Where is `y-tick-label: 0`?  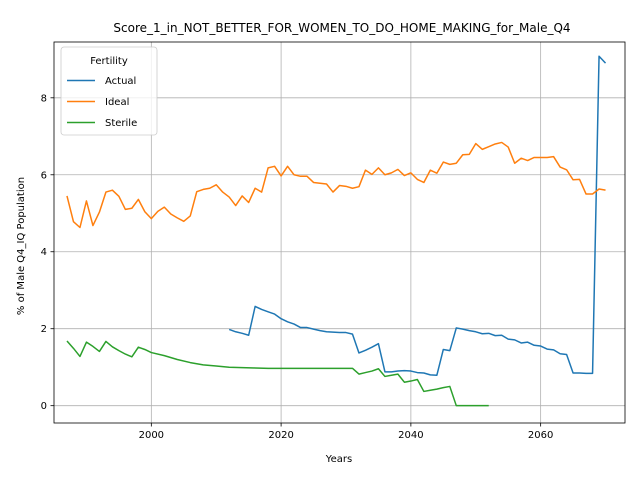
y-tick-label: 0 is located at coordinates (44, 406).